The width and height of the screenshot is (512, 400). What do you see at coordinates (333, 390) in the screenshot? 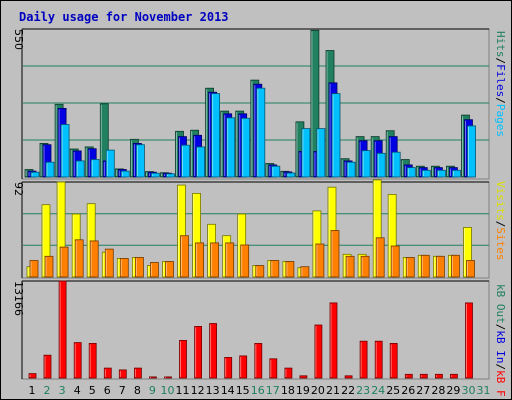
I see `x-tick-label: 21` at bounding box center [333, 390].